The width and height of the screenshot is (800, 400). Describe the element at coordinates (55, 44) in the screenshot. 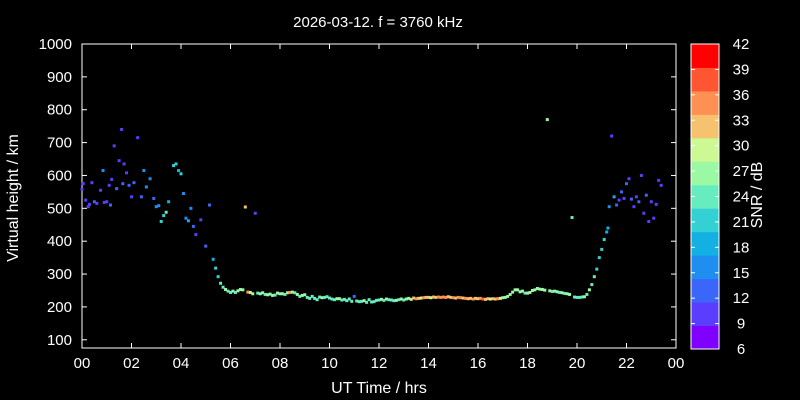

I see `y-tick-label: 1000` at that location.